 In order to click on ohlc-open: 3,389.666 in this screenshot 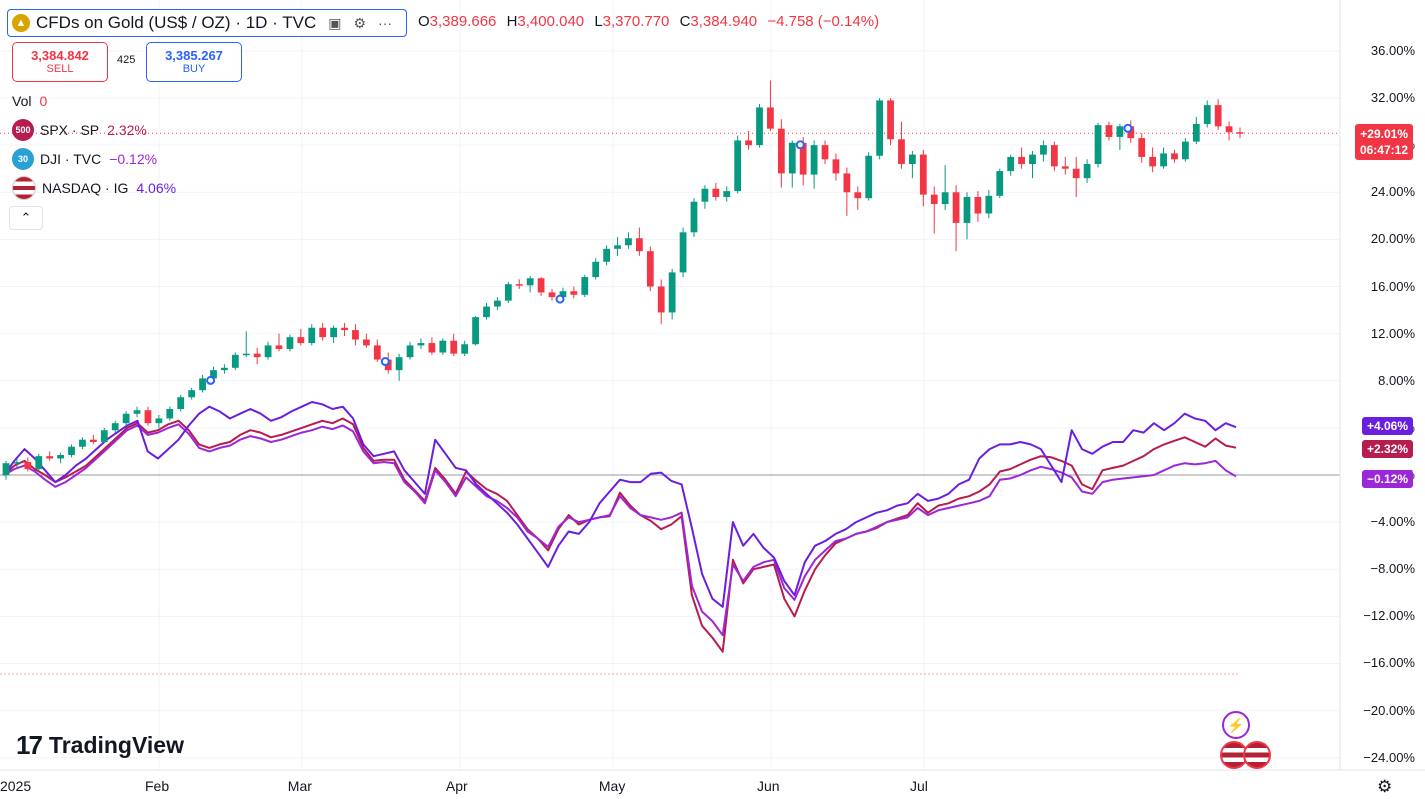, I will do `click(463, 21)`.